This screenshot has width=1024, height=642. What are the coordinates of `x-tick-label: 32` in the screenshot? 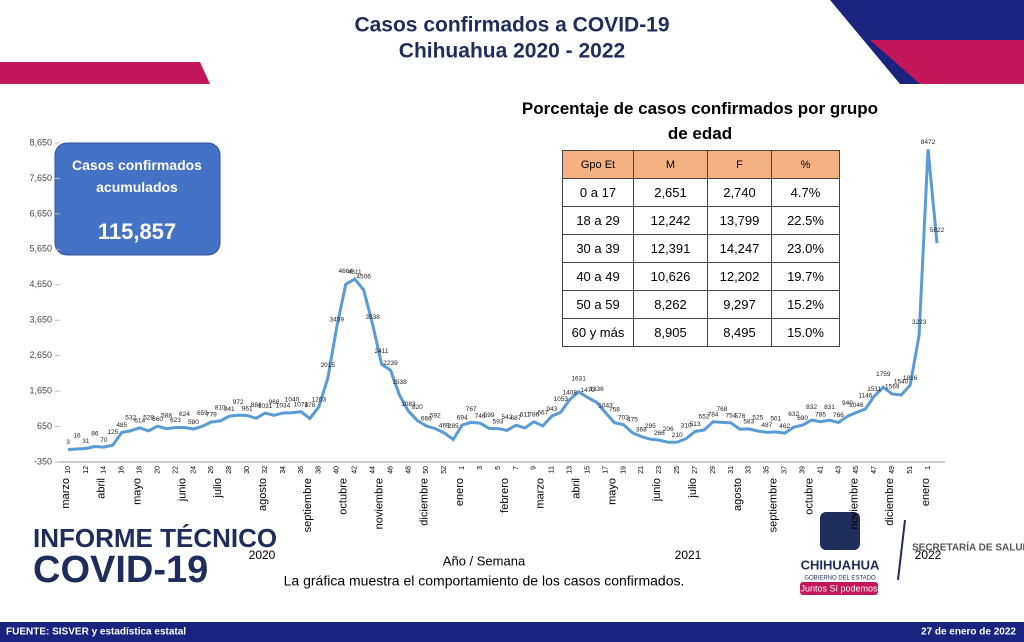 It's located at (265, 470).